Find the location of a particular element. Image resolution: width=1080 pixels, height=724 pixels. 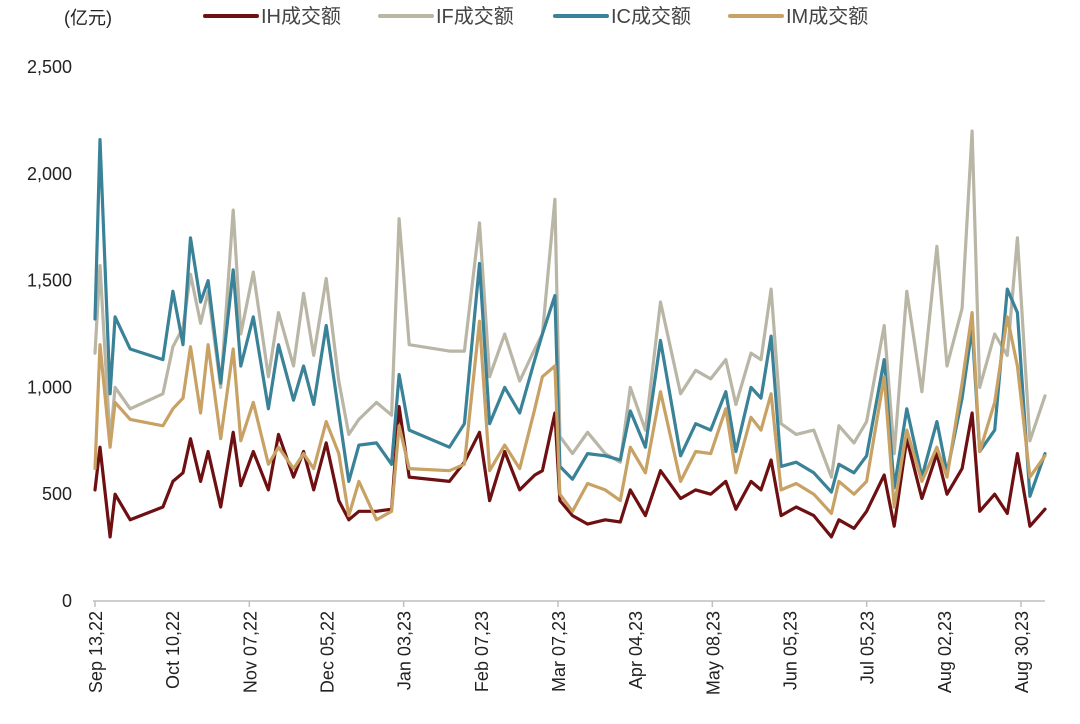

x-tick-label: Jan 03,23 is located at coordinates (405, 650).